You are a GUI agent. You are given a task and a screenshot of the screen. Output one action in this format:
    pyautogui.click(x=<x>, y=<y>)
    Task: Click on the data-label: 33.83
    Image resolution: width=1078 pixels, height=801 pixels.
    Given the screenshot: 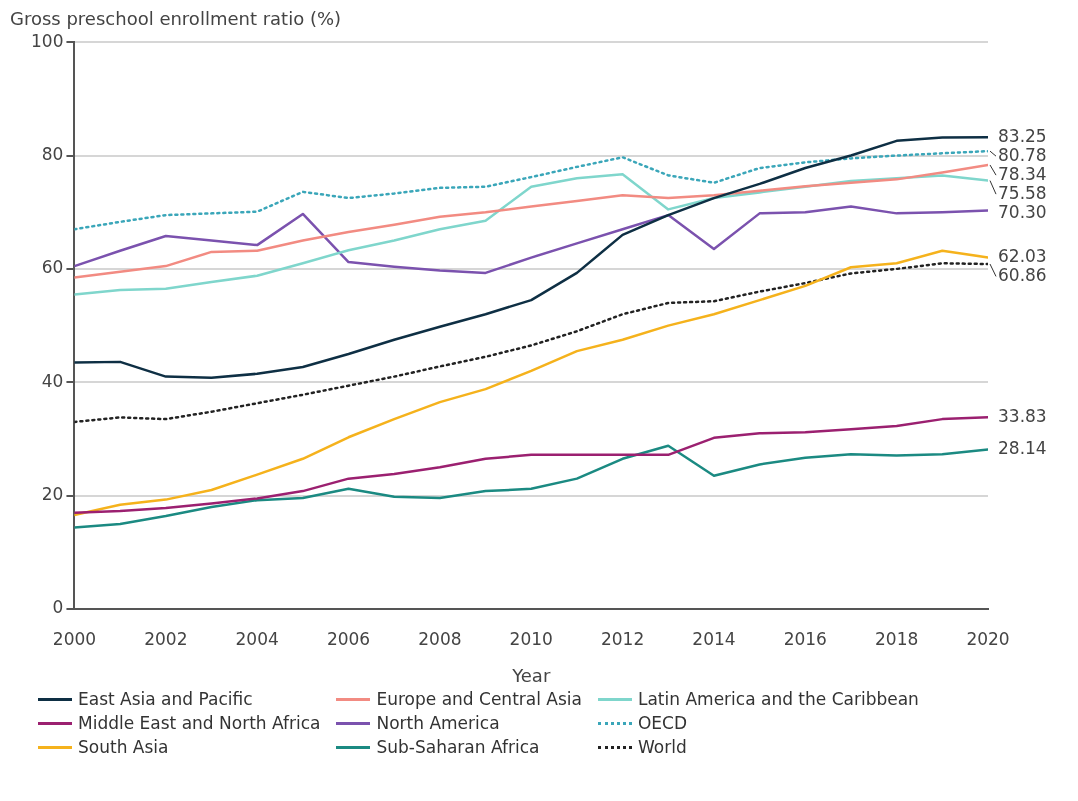 What is the action you would take?
    pyautogui.click(x=1022, y=415)
    